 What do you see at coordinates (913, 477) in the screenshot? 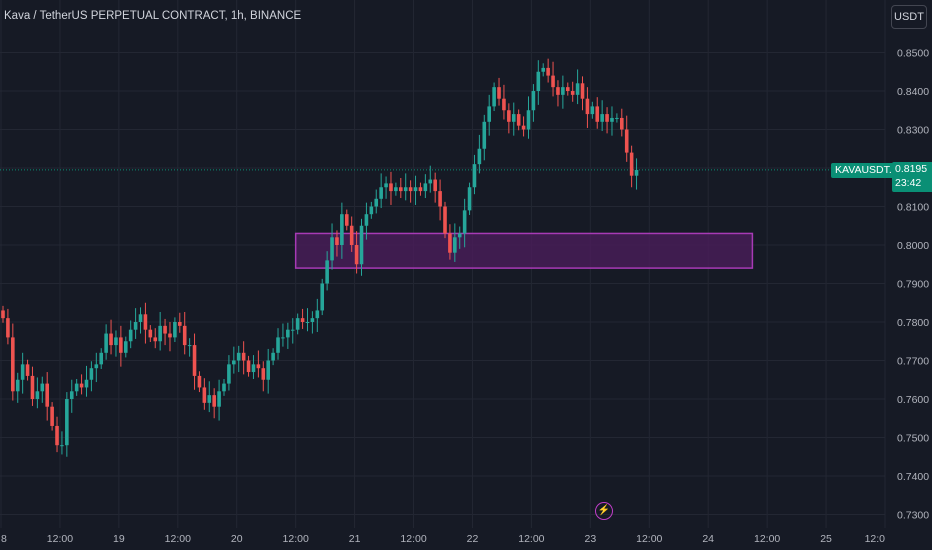
I see `price-tick-label: 0.7400` at bounding box center [913, 477].